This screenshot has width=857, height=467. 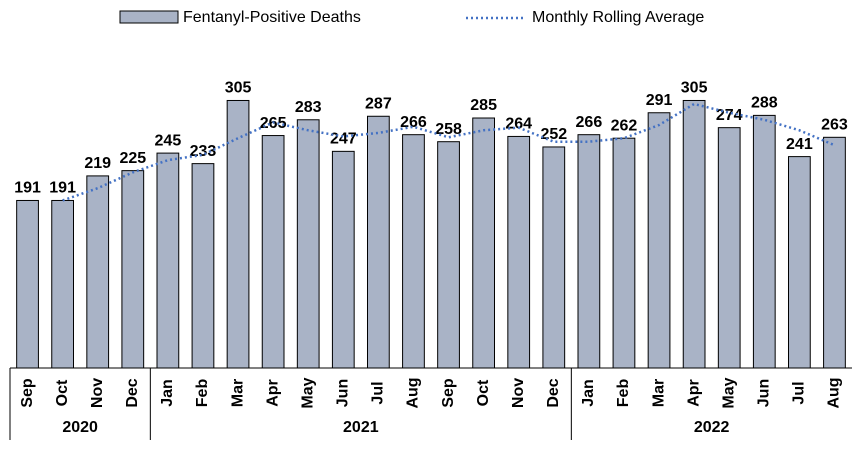 What do you see at coordinates (80, 427) in the screenshot?
I see `group-label: 2020` at bounding box center [80, 427].